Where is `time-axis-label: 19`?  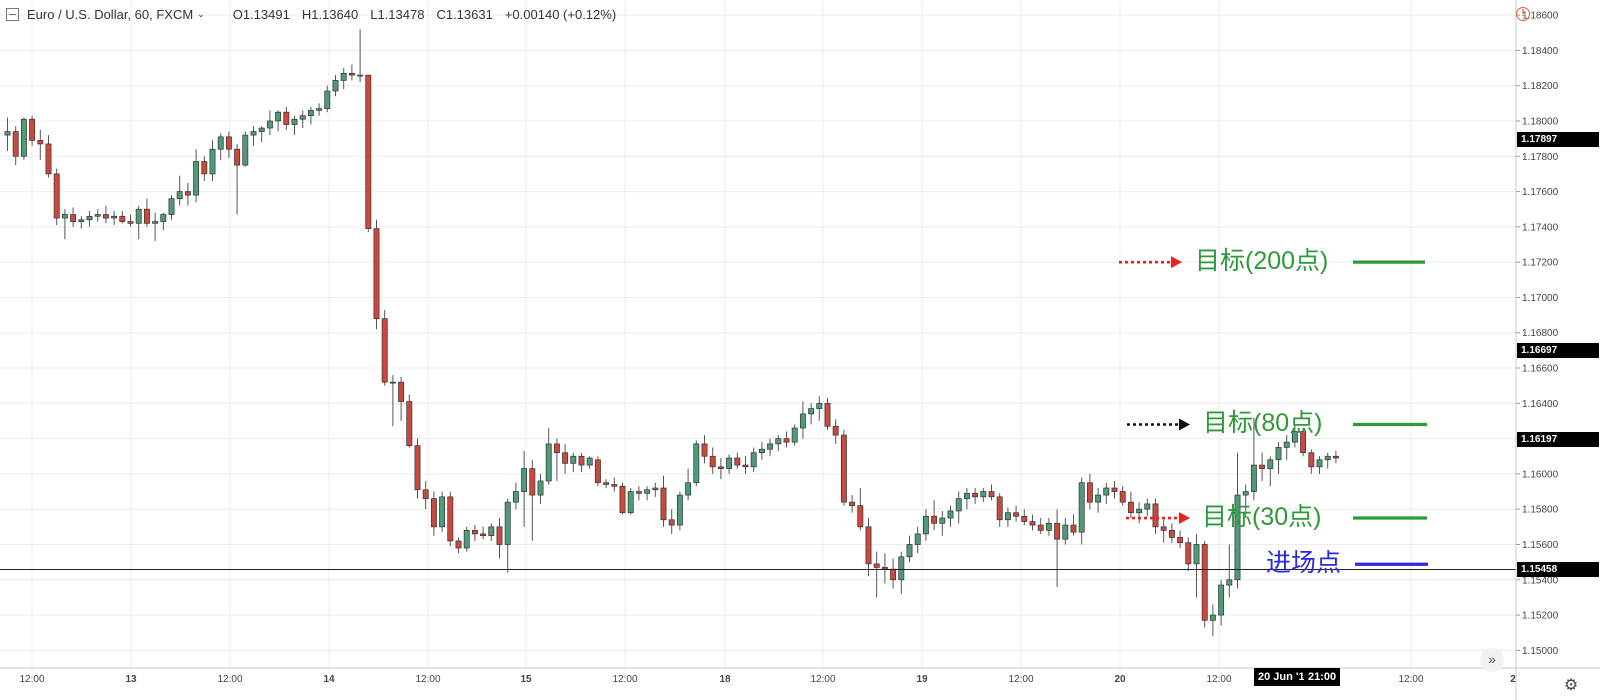
time-axis-label: 19 is located at coordinates (922, 679).